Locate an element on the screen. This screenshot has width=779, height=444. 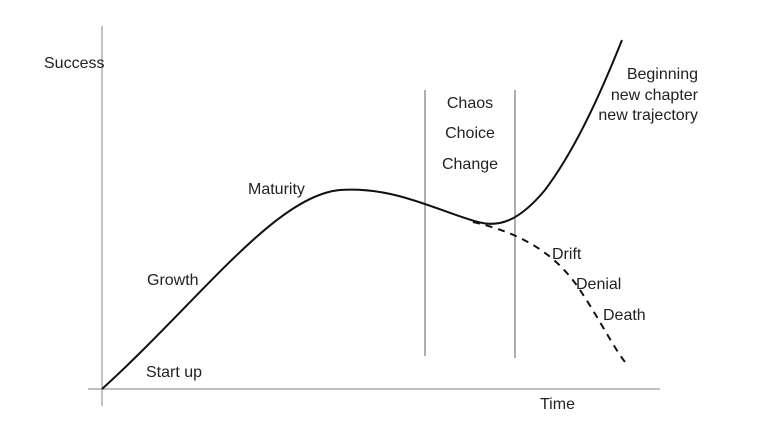
stage-label-start-up: Start up is located at coordinates (174, 372).